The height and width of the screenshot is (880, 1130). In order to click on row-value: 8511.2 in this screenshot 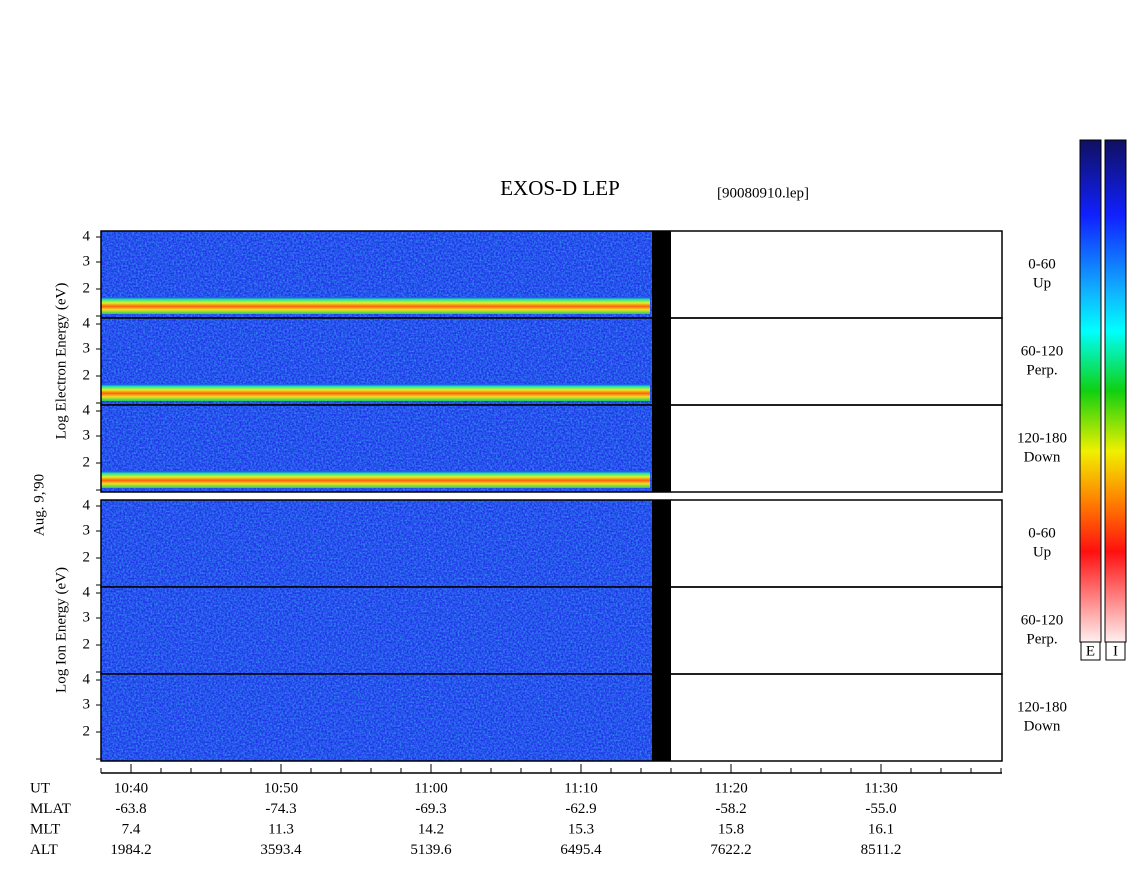, I will do `click(881, 850)`.